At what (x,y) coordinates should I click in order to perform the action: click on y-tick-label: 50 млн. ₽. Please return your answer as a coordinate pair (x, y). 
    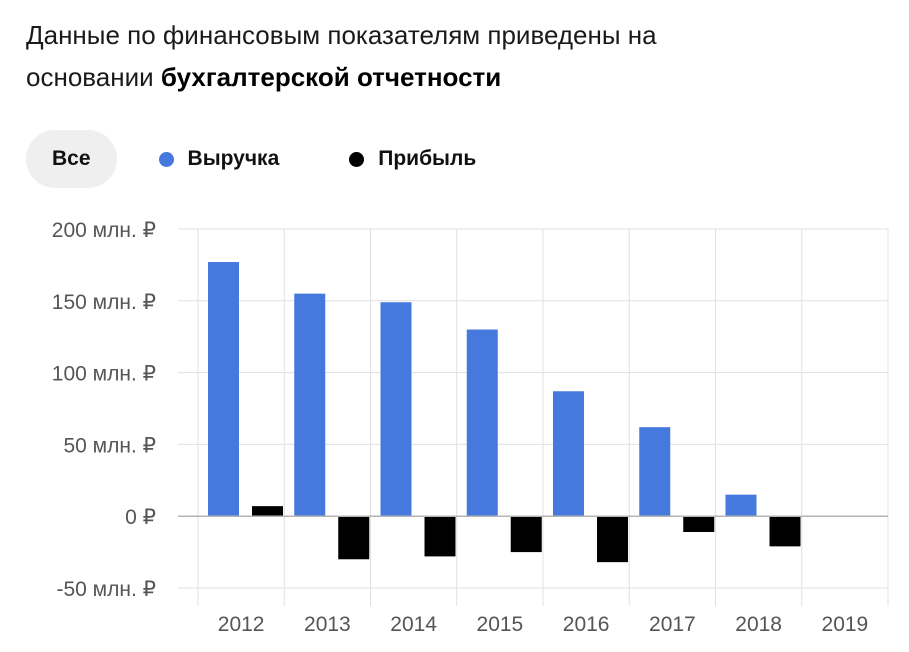
    Looking at the image, I should click on (109, 445).